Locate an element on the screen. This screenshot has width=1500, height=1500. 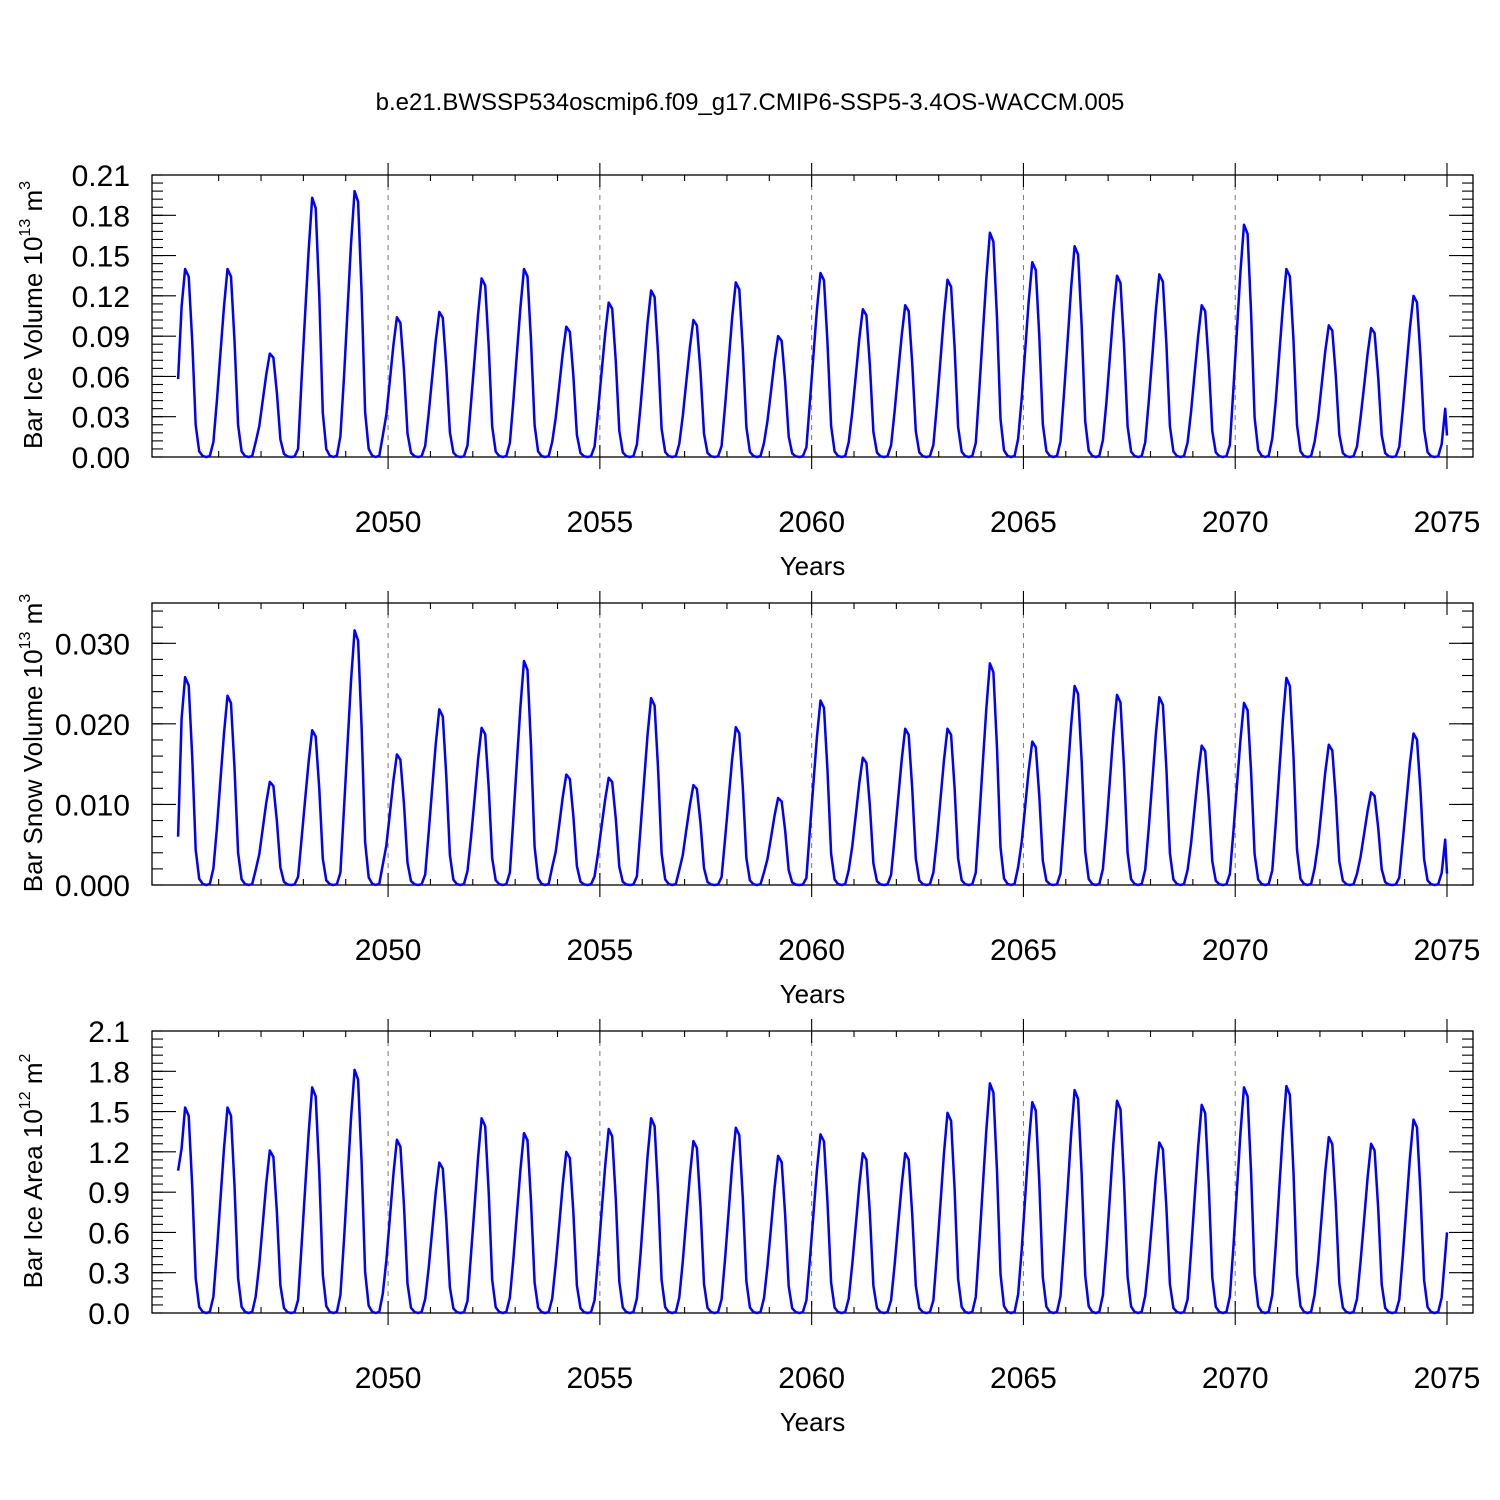
y-axis-label: Bar Ice Volume 1013 m3 is located at coordinates (32, 315).